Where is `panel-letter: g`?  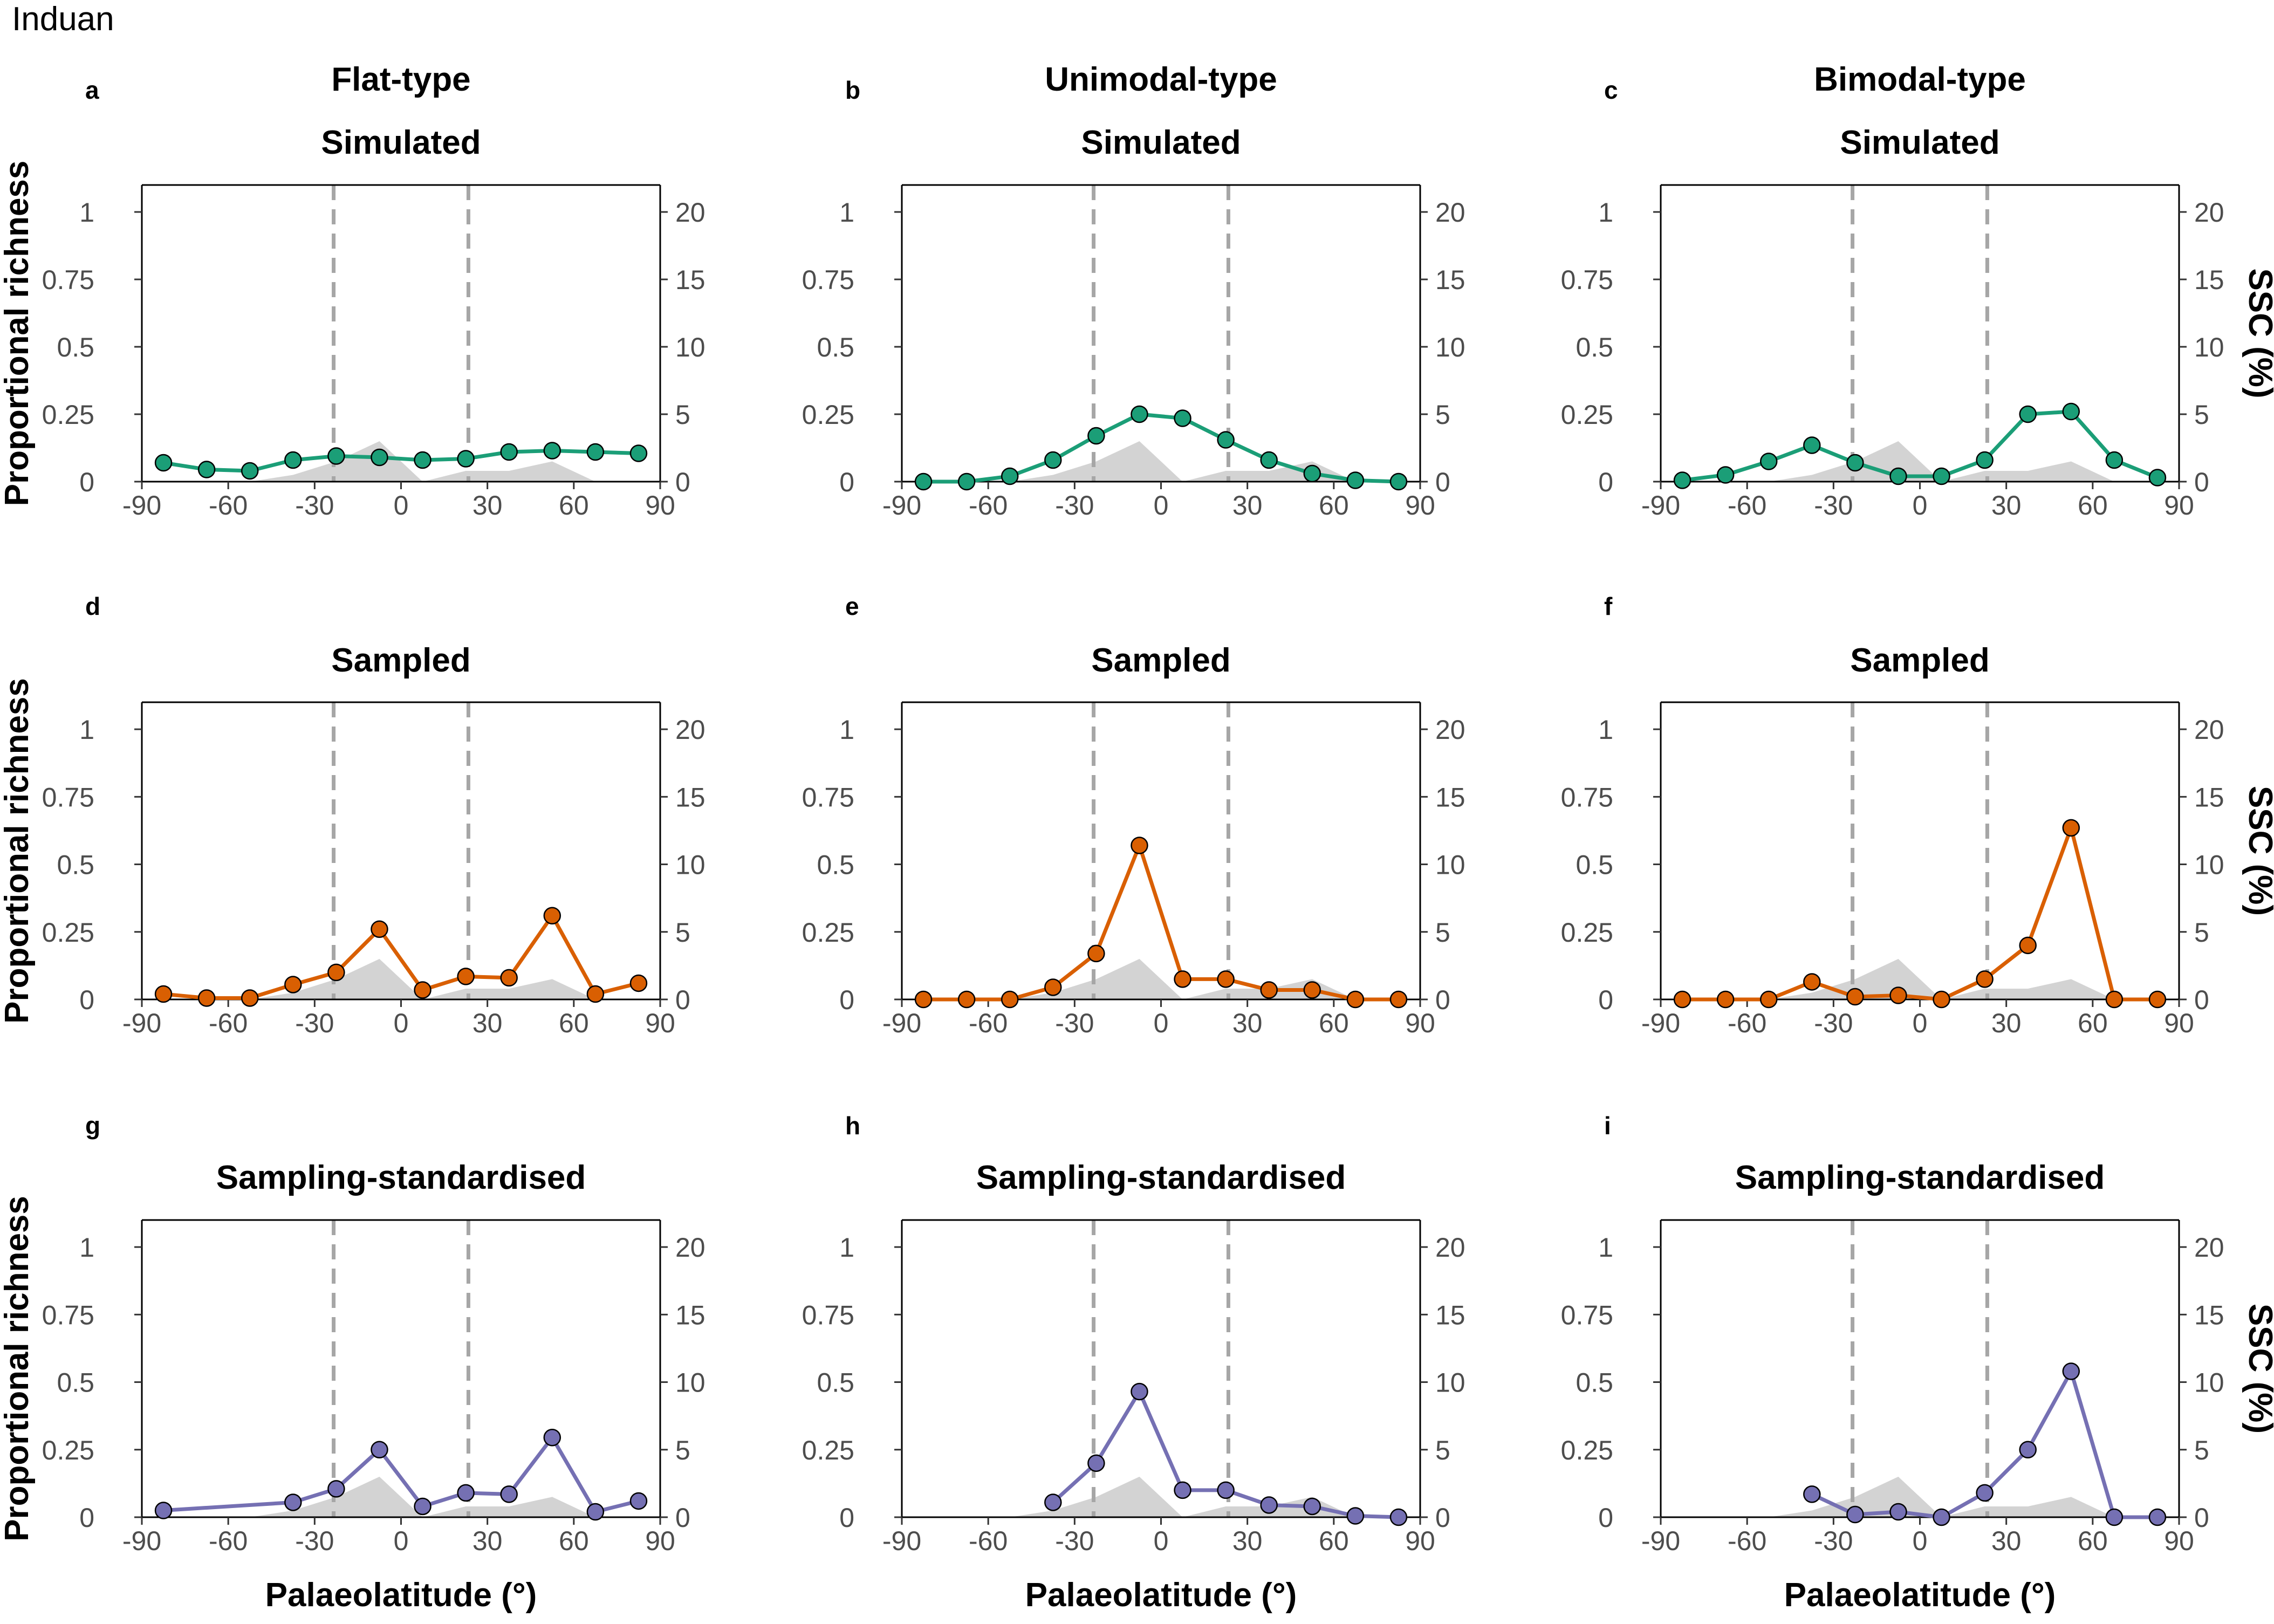
panel-letter: g is located at coordinates (92, 1126).